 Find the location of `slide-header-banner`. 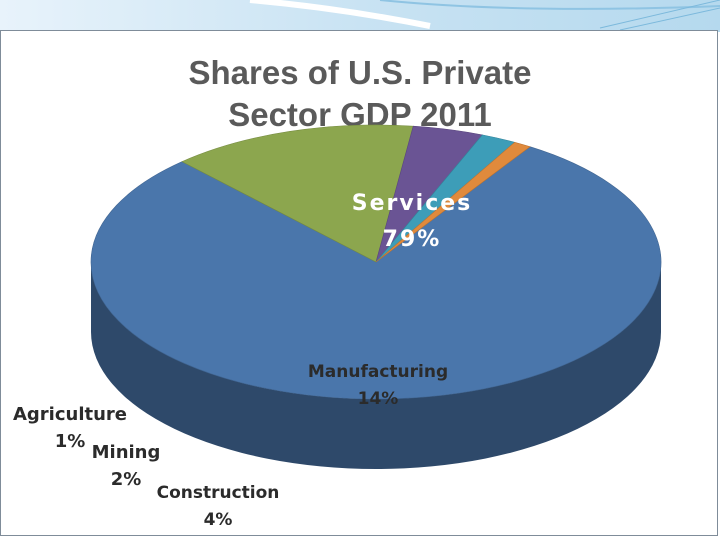

slide-header-banner is located at coordinates (360, 16).